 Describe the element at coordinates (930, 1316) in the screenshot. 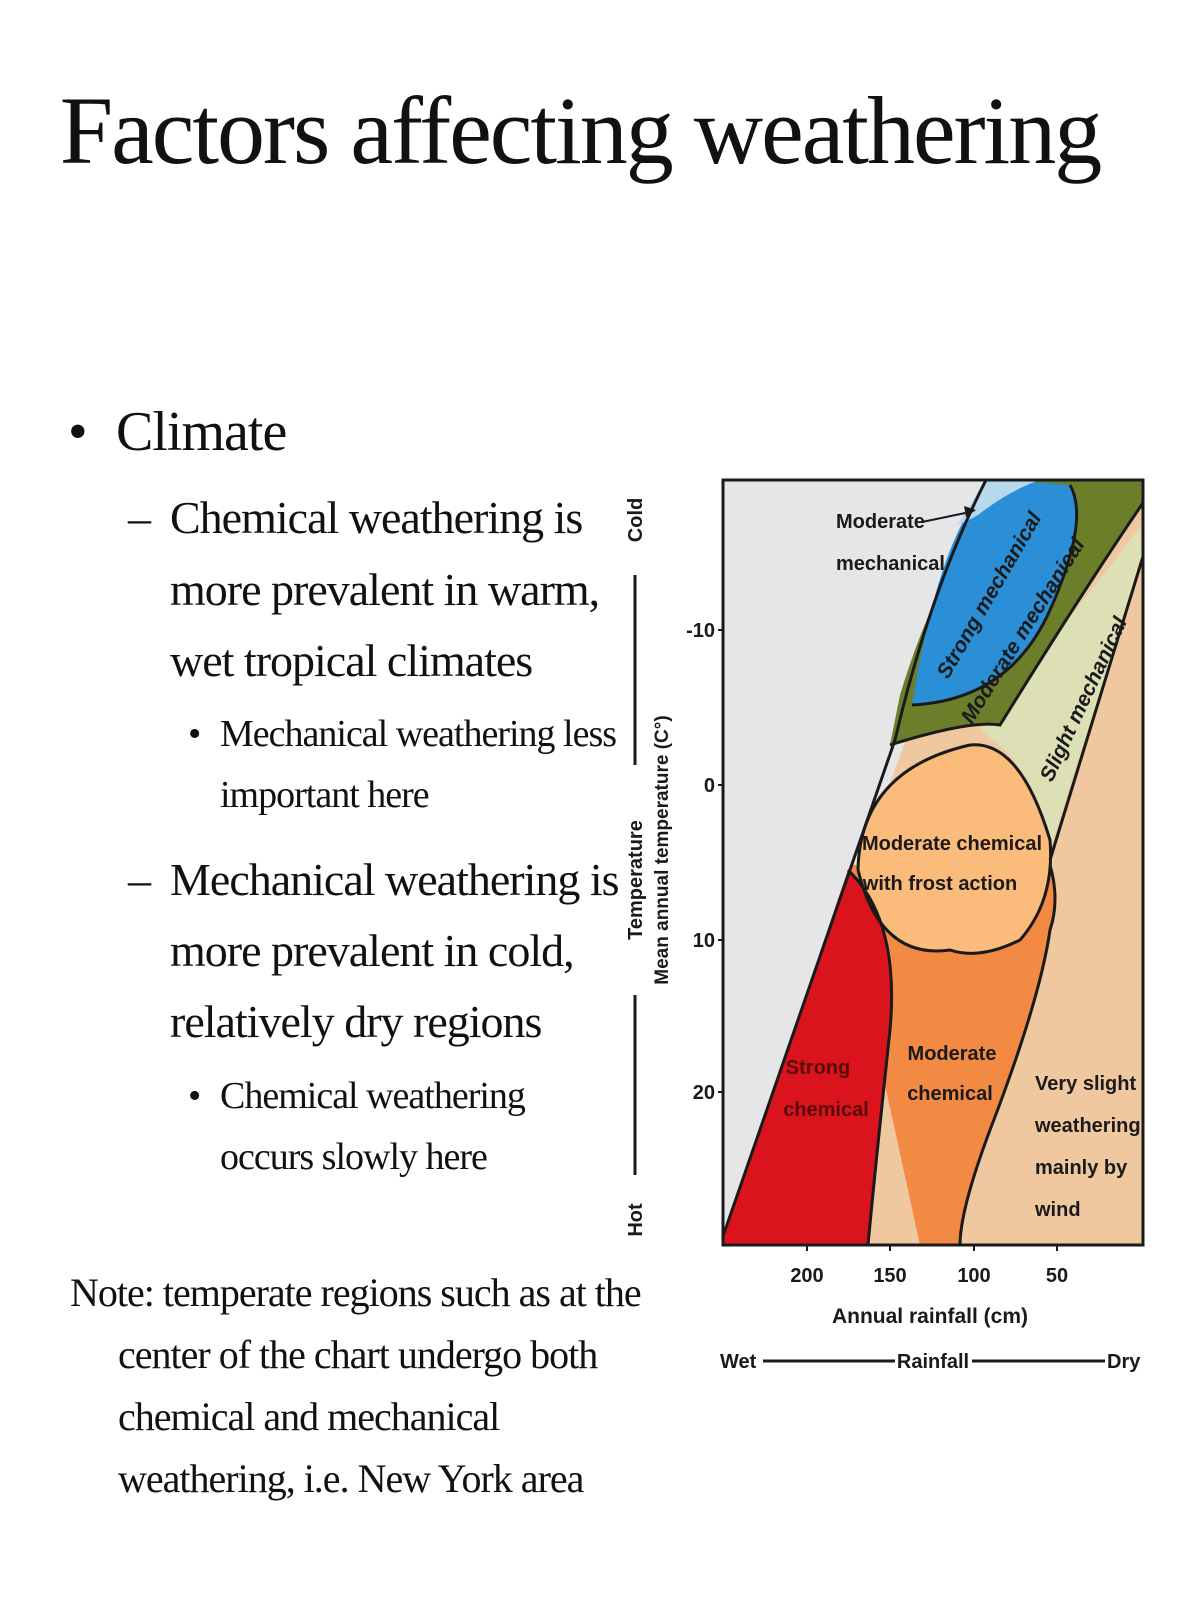

I see `x-axis-label: Annual rainfall (cm)` at that location.